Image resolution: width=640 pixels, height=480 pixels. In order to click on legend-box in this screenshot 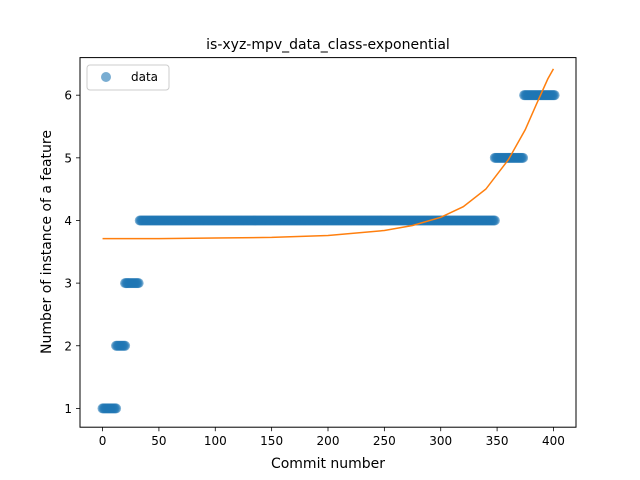, I will do `click(128, 77)`.